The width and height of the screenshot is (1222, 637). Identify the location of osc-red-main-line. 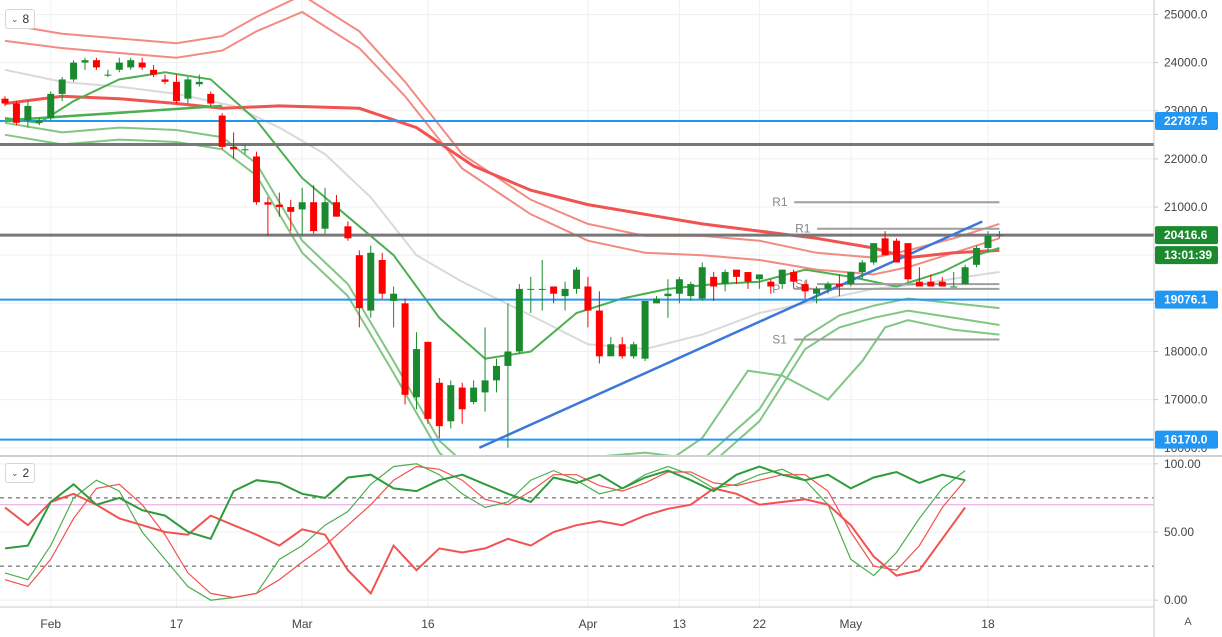
(485, 541).